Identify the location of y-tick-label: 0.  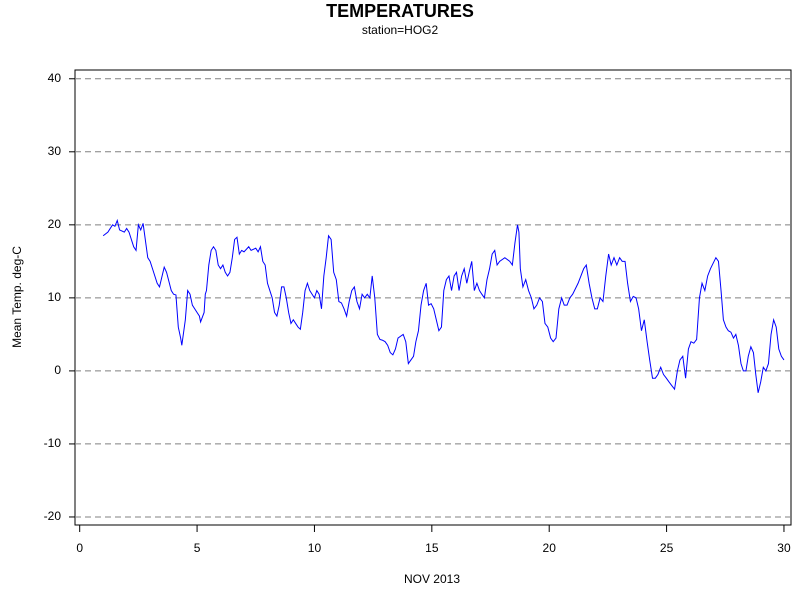
(57, 370).